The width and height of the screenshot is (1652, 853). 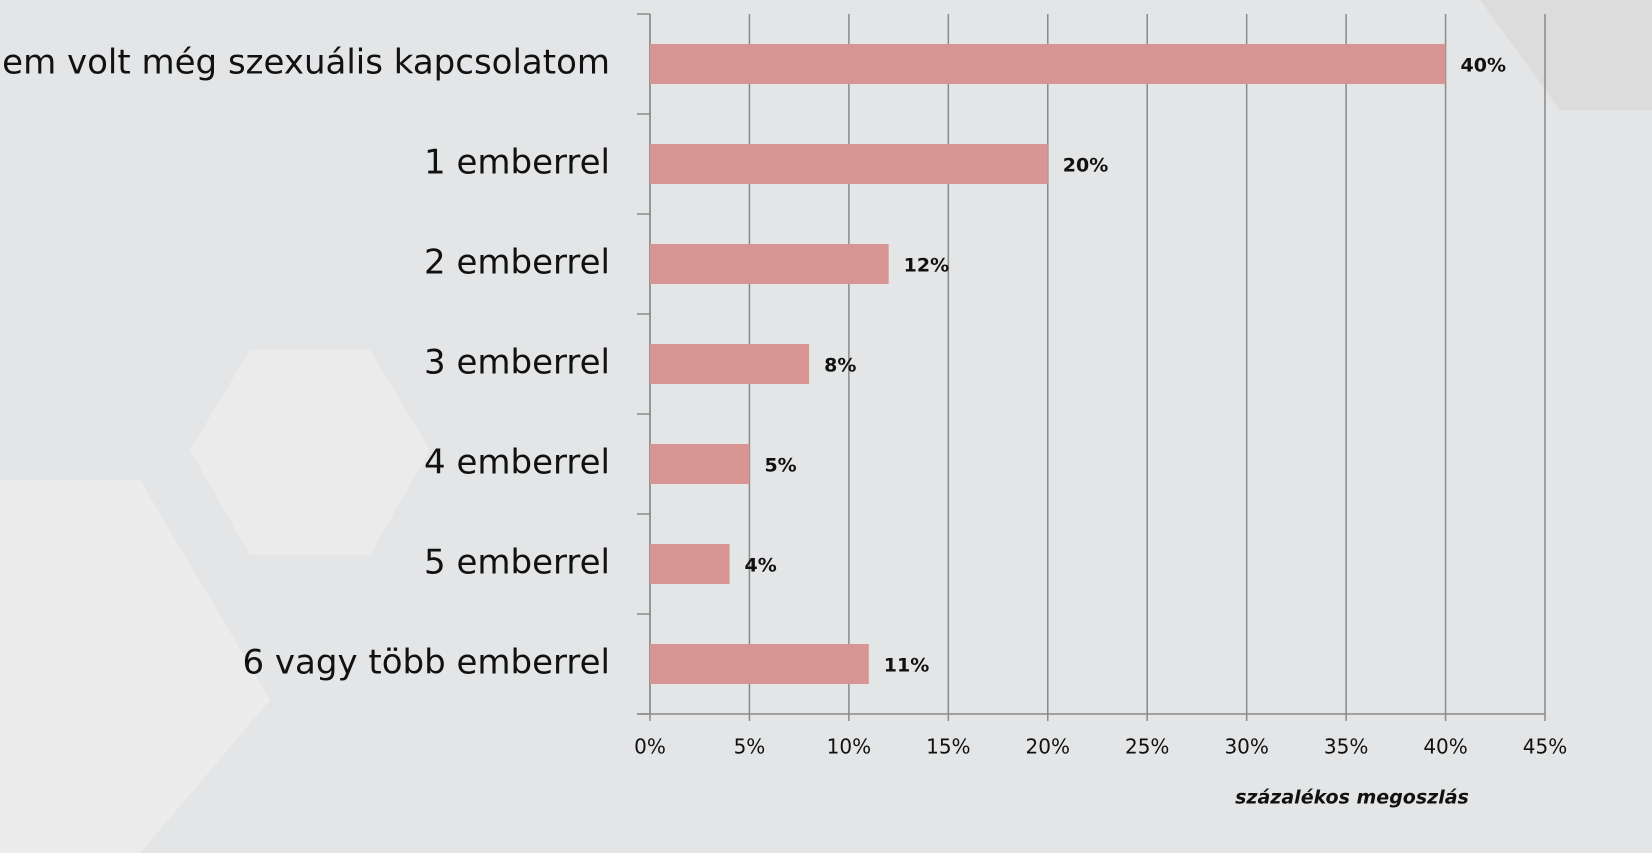 What do you see at coordinates (517, 363) in the screenshot?
I see `y-tick-label: 3 emberrel` at bounding box center [517, 363].